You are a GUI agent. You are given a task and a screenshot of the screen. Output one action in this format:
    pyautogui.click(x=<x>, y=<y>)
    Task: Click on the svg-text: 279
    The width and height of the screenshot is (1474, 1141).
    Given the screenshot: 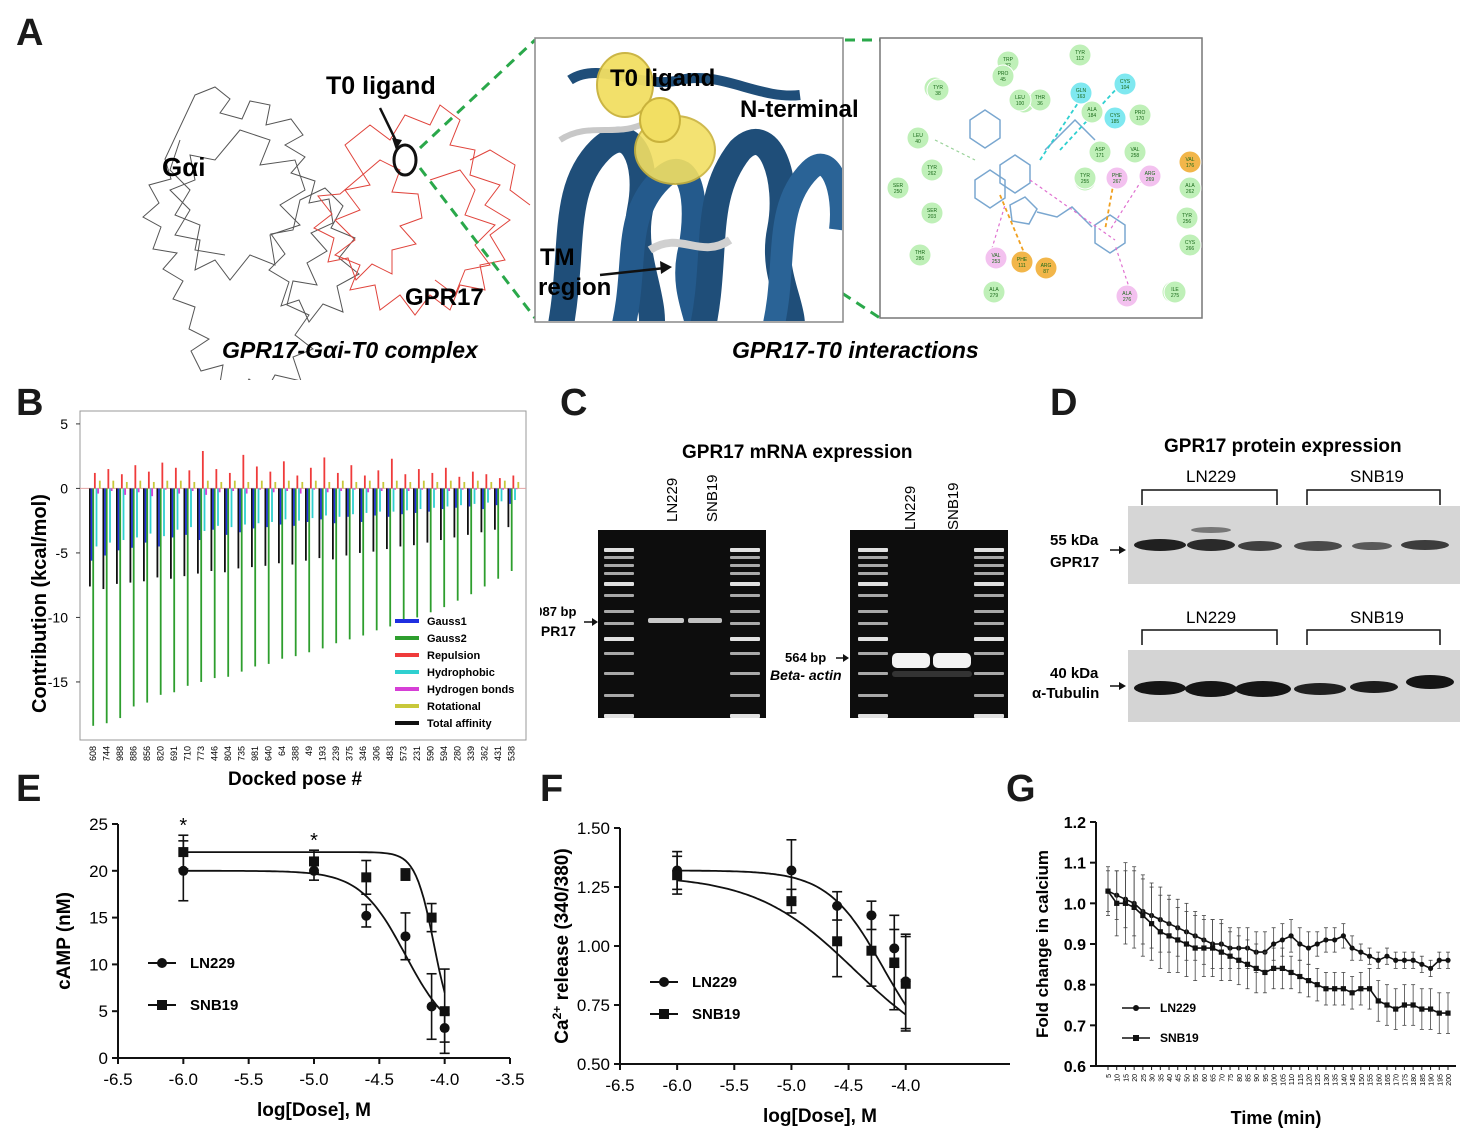 What is the action you would take?
    pyautogui.click(x=994, y=296)
    